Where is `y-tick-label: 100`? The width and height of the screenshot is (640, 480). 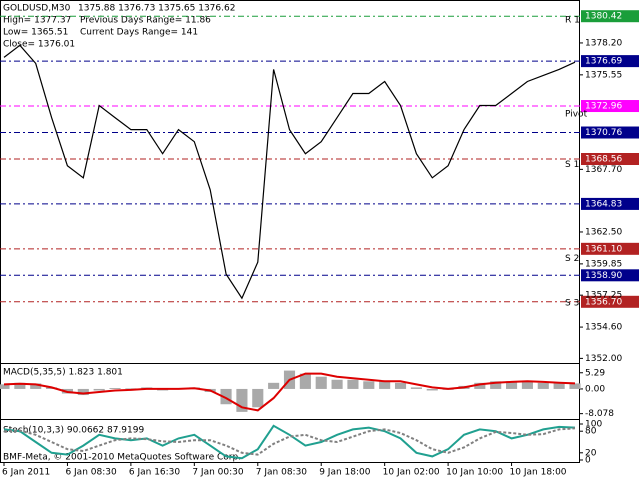
y-tick-label: 100 is located at coordinates (593, 425).